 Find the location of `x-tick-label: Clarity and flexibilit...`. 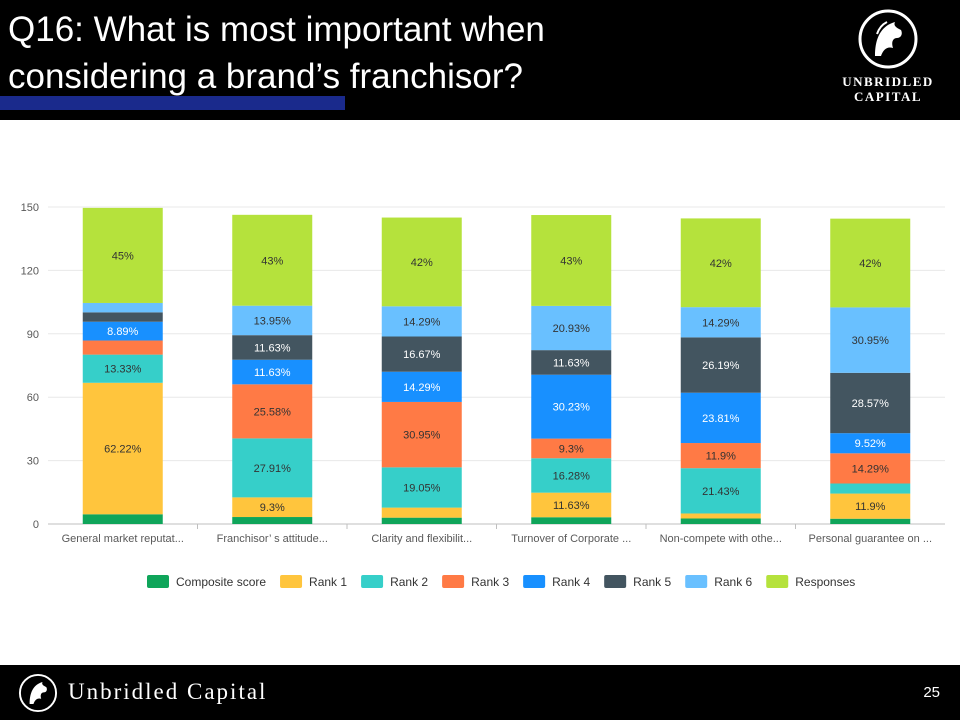

x-tick-label: Clarity and flexibilit... is located at coordinates (421, 539).